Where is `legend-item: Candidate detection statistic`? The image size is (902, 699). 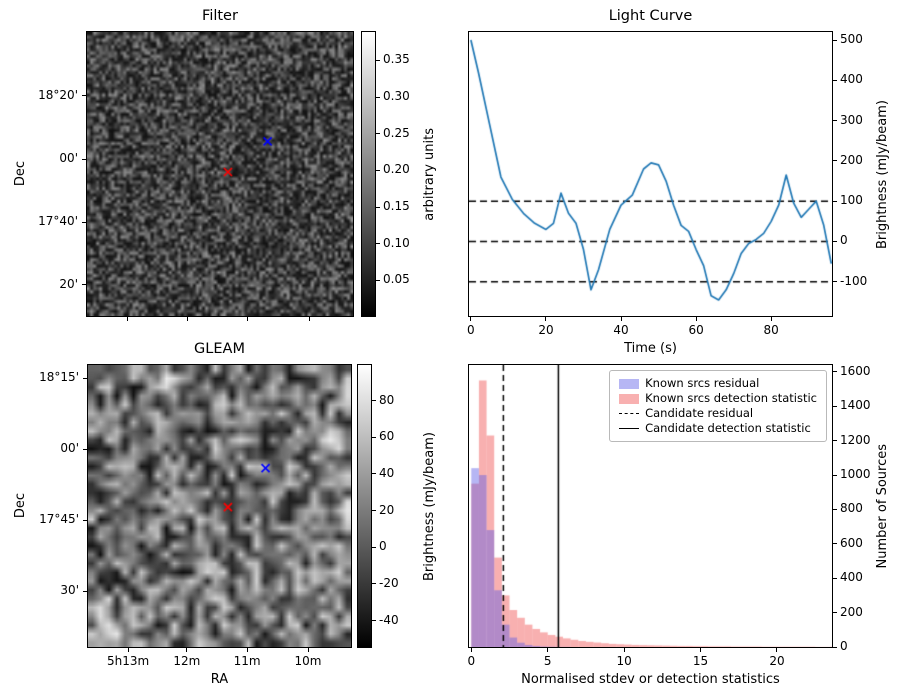 legend-item: Candidate detection statistic is located at coordinates (718, 428).